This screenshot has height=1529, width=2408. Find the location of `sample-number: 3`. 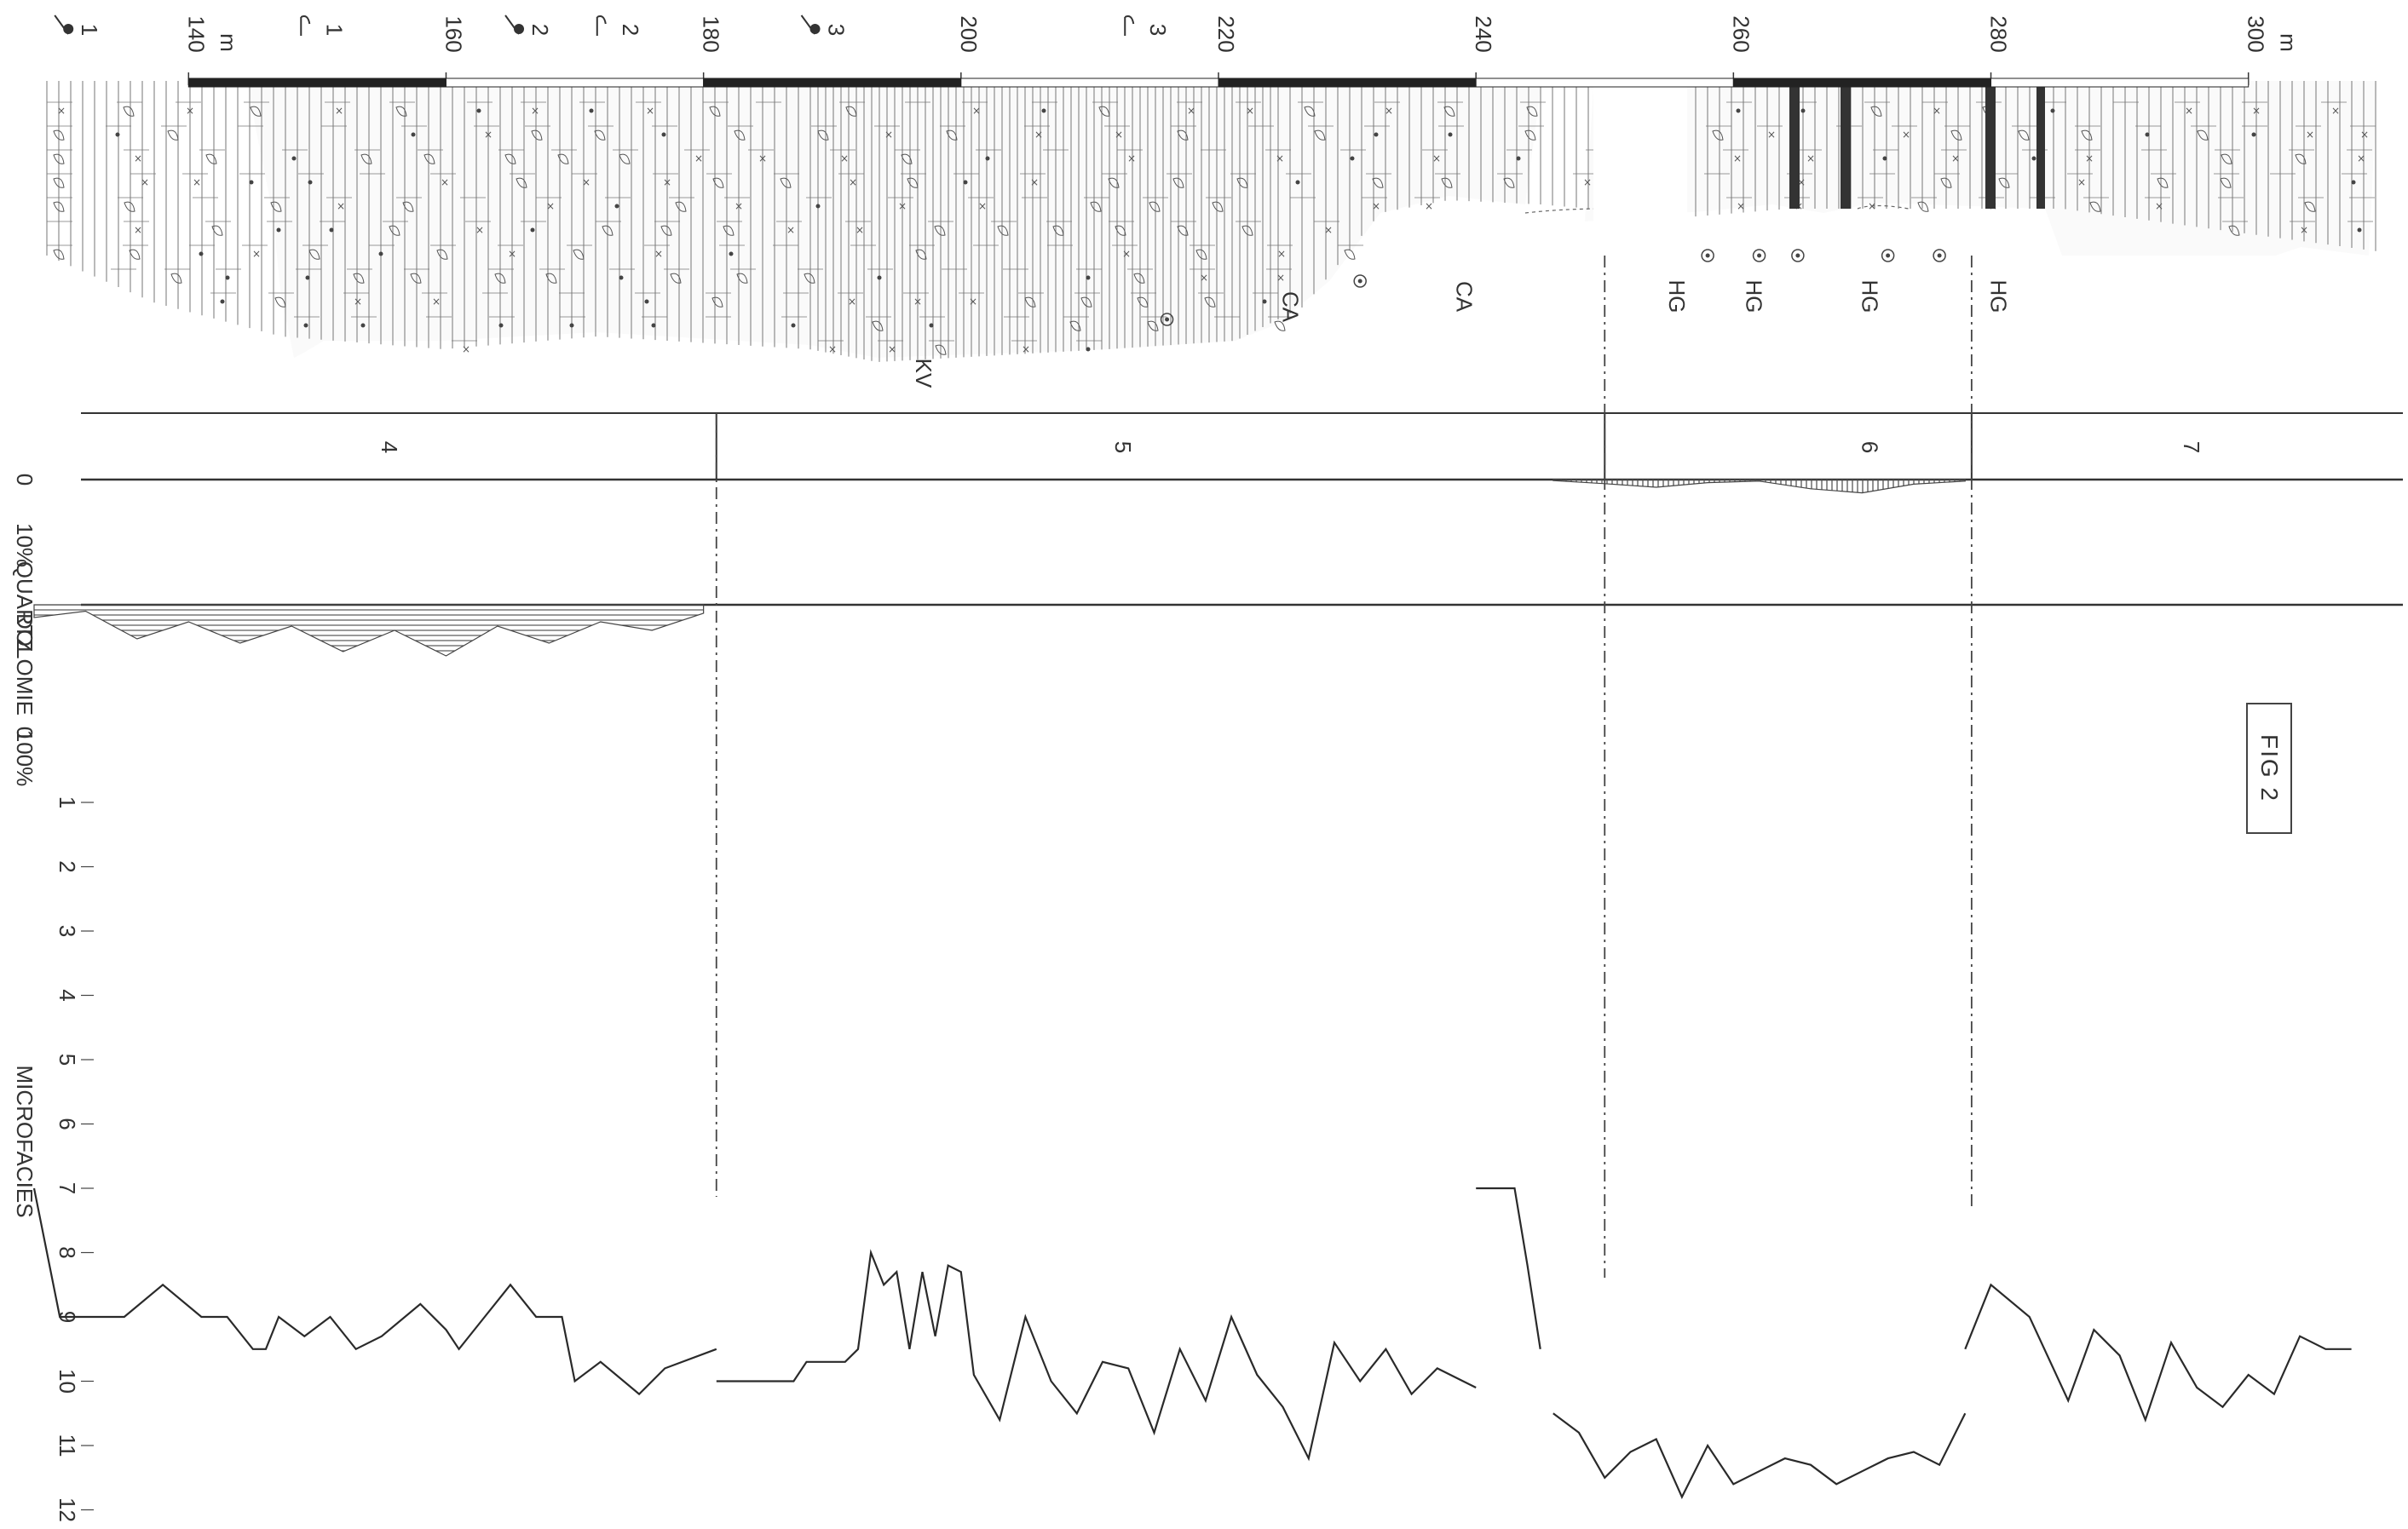

sample-number: 3 is located at coordinates (837, 30).